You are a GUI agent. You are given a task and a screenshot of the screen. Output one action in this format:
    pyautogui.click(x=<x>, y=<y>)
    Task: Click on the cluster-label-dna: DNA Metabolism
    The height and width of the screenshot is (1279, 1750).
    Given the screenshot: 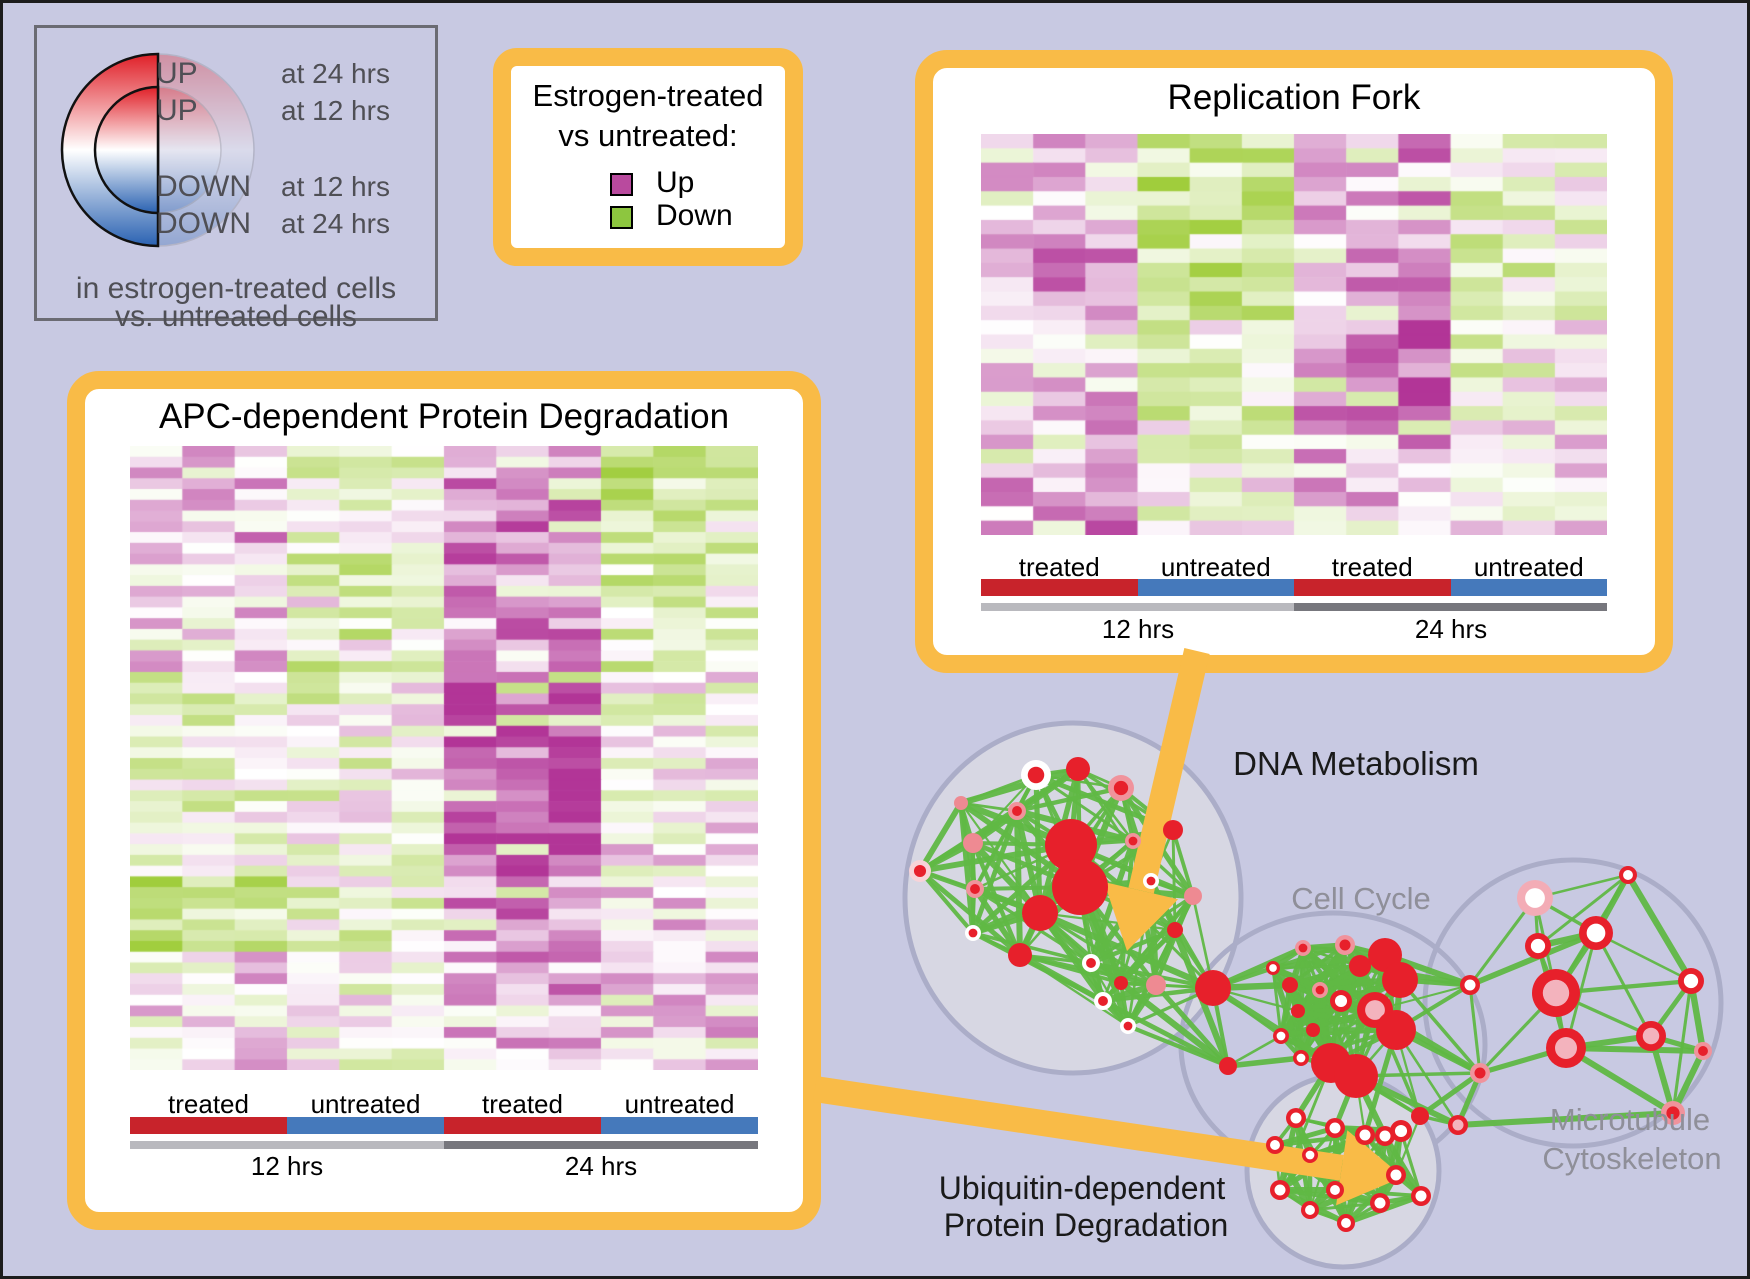 What is the action you would take?
    pyautogui.click(x=1356, y=763)
    